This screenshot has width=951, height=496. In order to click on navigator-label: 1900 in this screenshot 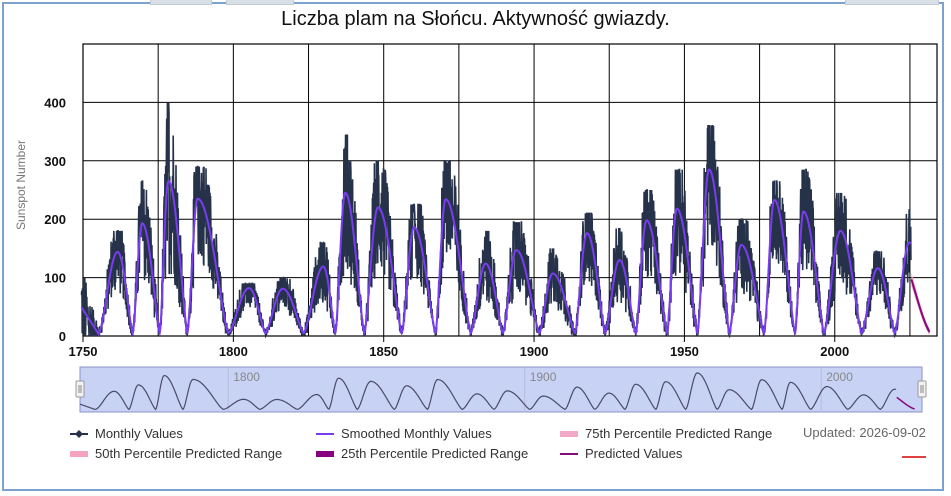, I will do `click(543, 377)`.